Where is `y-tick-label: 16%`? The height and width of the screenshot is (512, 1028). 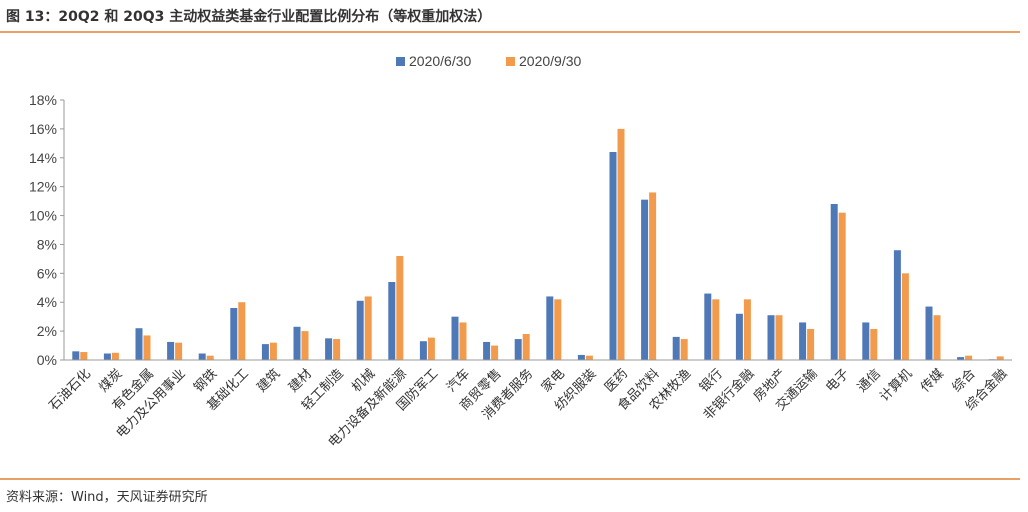 y-tick-label: 16% is located at coordinates (43, 129).